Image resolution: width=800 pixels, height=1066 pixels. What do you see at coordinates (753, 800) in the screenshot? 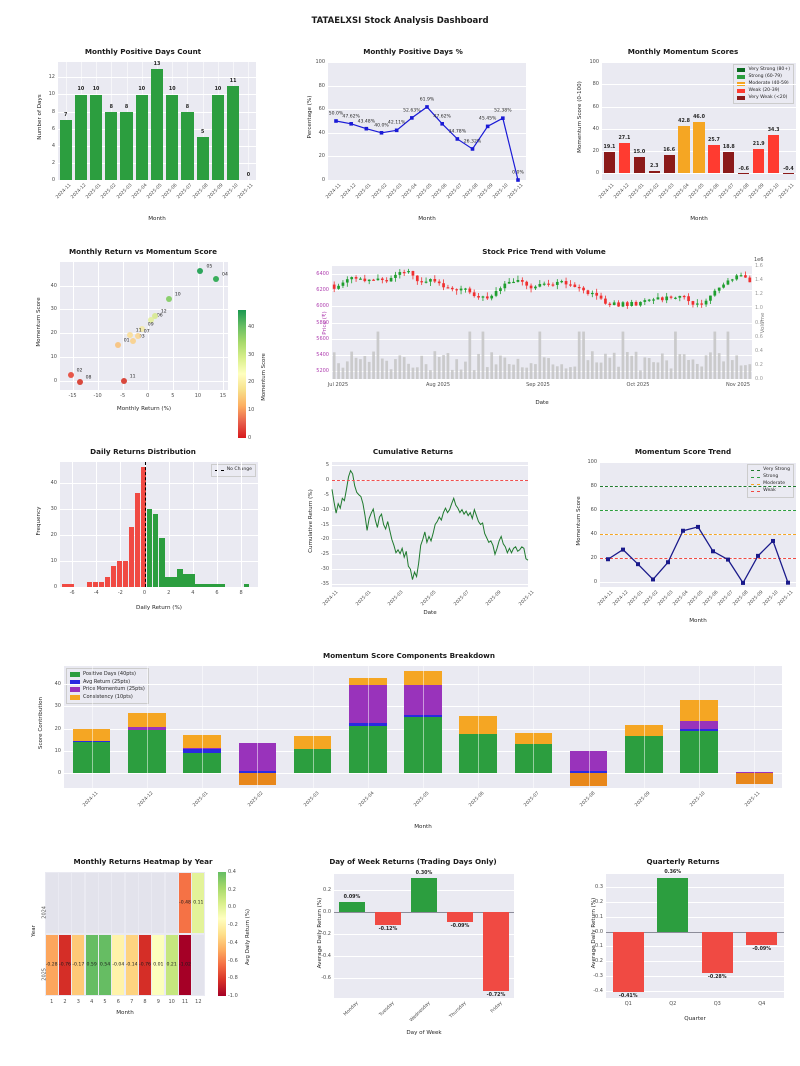
I see `x-tick-label: 2025-11` at bounding box center [753, 800].